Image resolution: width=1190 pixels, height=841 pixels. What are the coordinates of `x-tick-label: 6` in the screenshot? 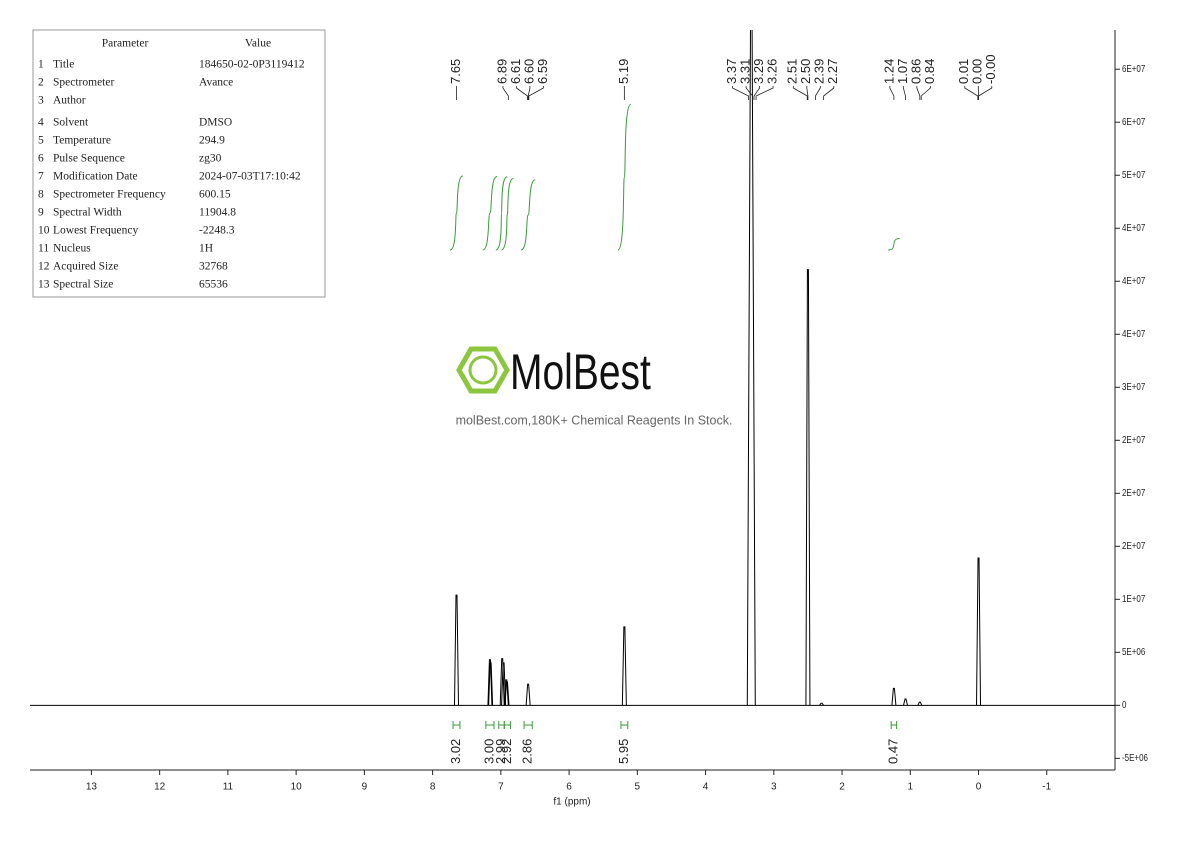 It's located at (569, 787).